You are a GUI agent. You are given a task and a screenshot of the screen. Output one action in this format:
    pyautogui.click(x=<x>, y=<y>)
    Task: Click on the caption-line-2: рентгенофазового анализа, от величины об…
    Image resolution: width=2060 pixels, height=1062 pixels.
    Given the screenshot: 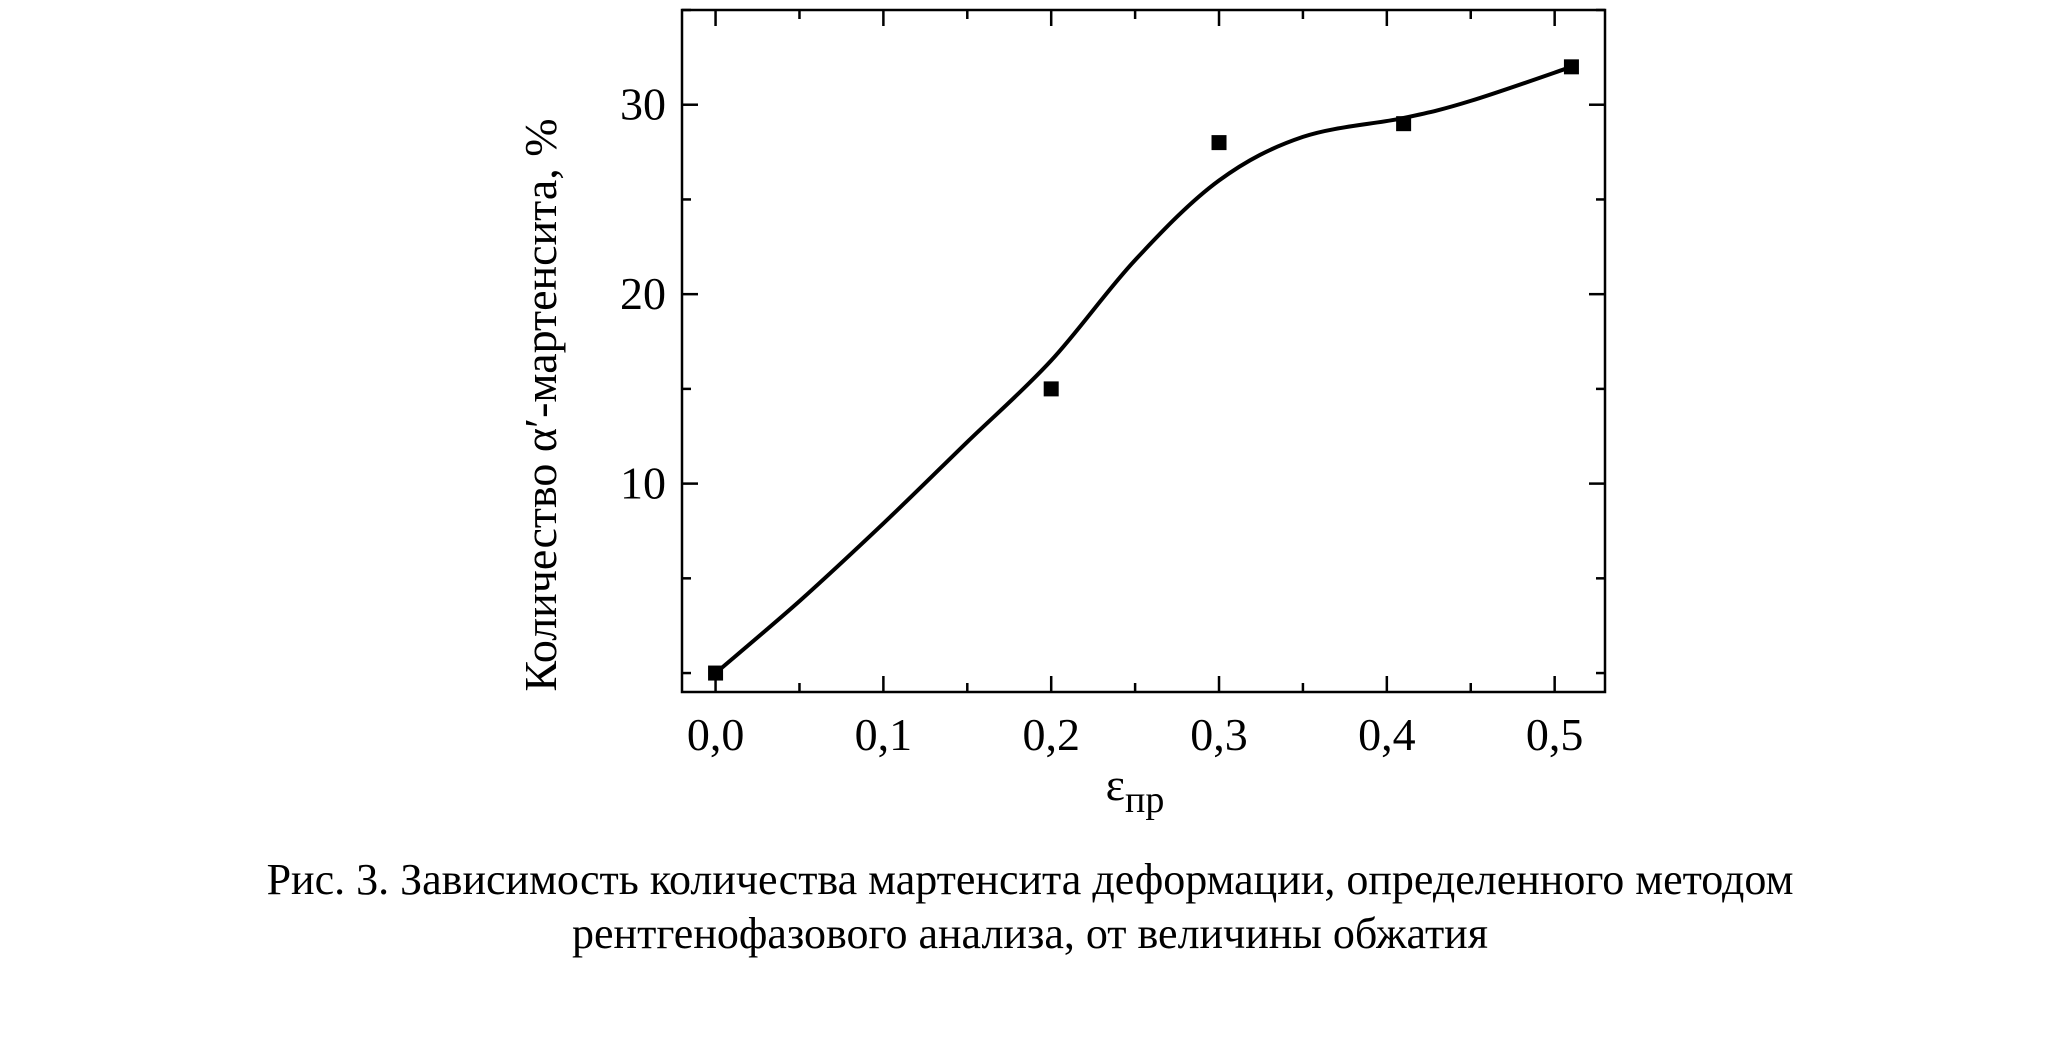 What is the action you would take?
    pyautogui.click(x=1030, y=933)
    